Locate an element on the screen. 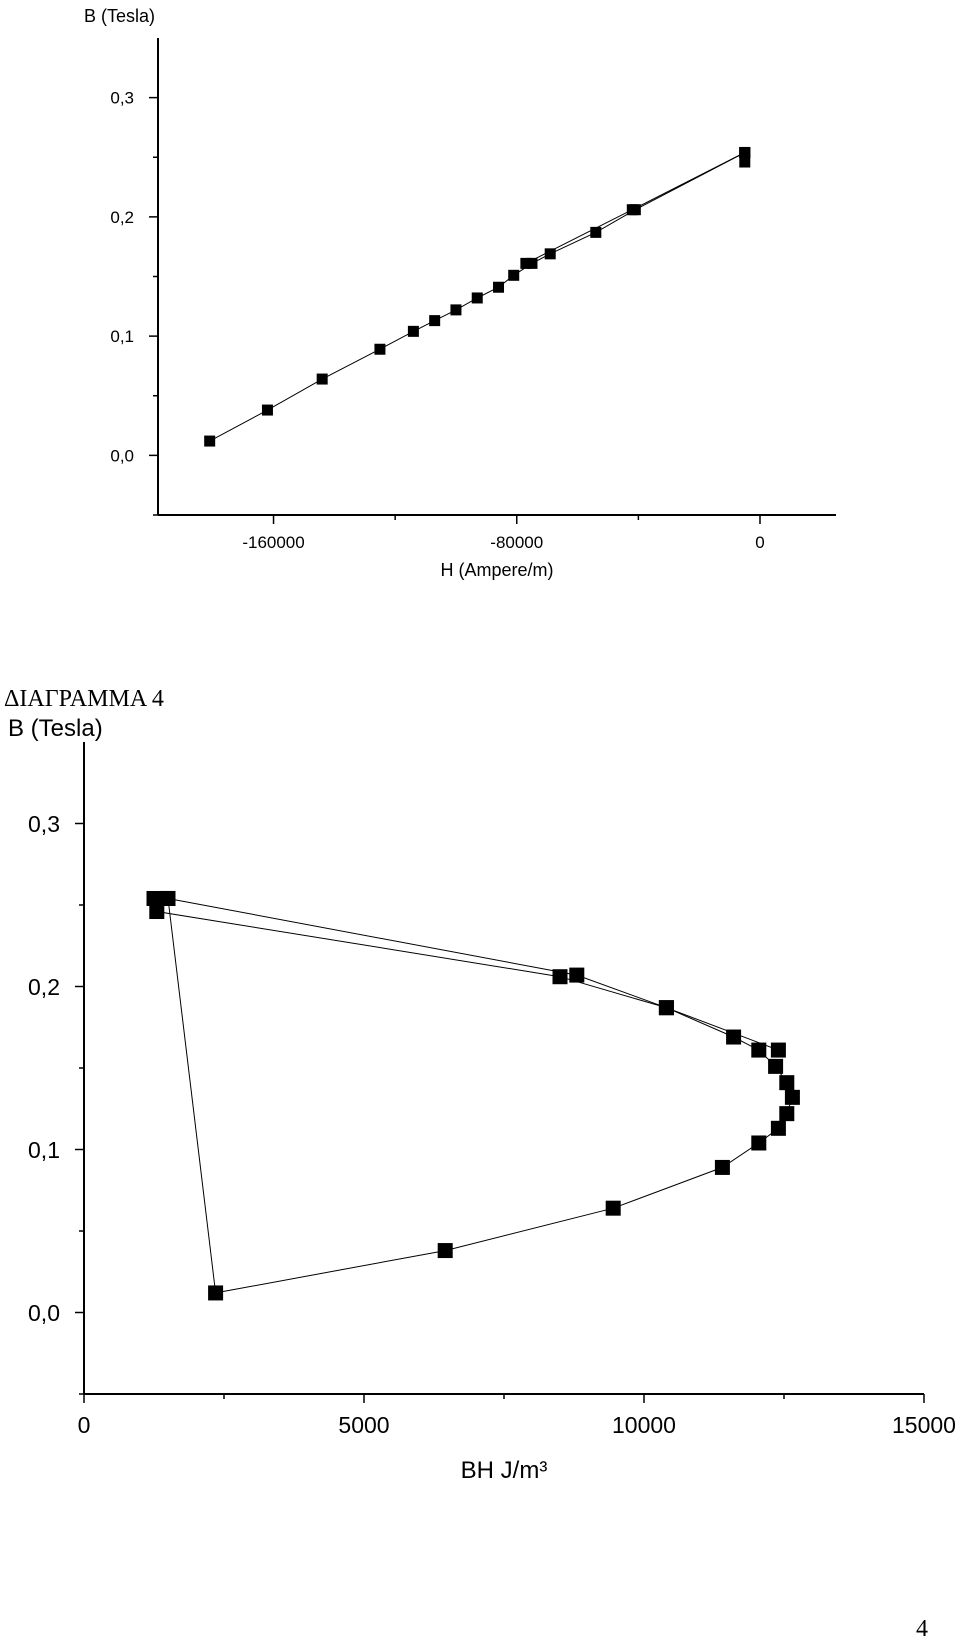 This screenshot has height=1640, width=960. page-number: 4 is located at coordinates (922, 1628).